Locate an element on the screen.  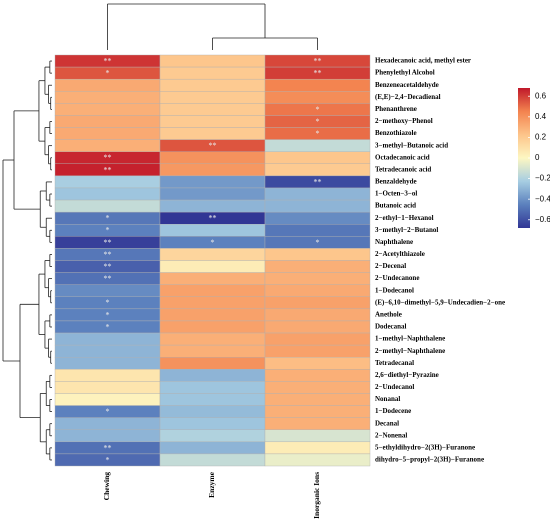
colorbar-tick-label: 0.4 is located at coordinates (541, 116).